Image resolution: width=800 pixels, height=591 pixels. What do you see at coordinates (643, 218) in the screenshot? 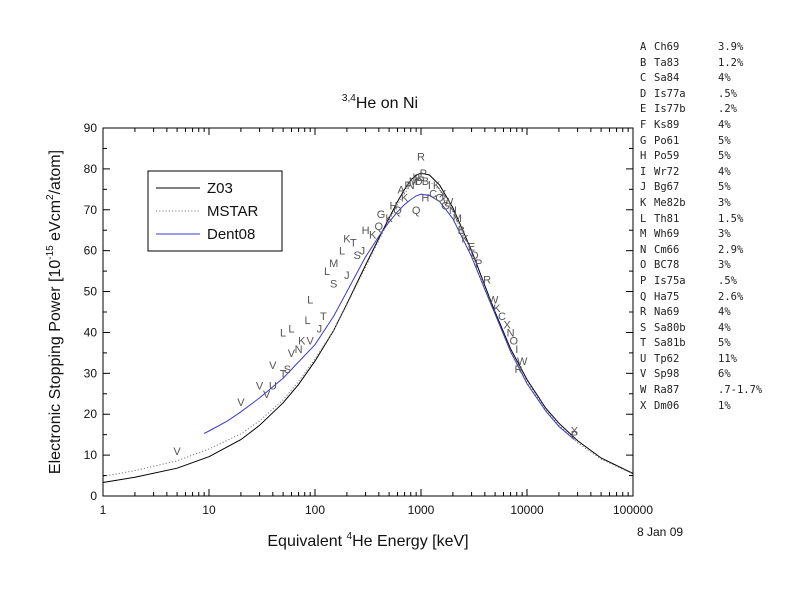
I see `reference-letter: L` at bounding box center [643, 218].